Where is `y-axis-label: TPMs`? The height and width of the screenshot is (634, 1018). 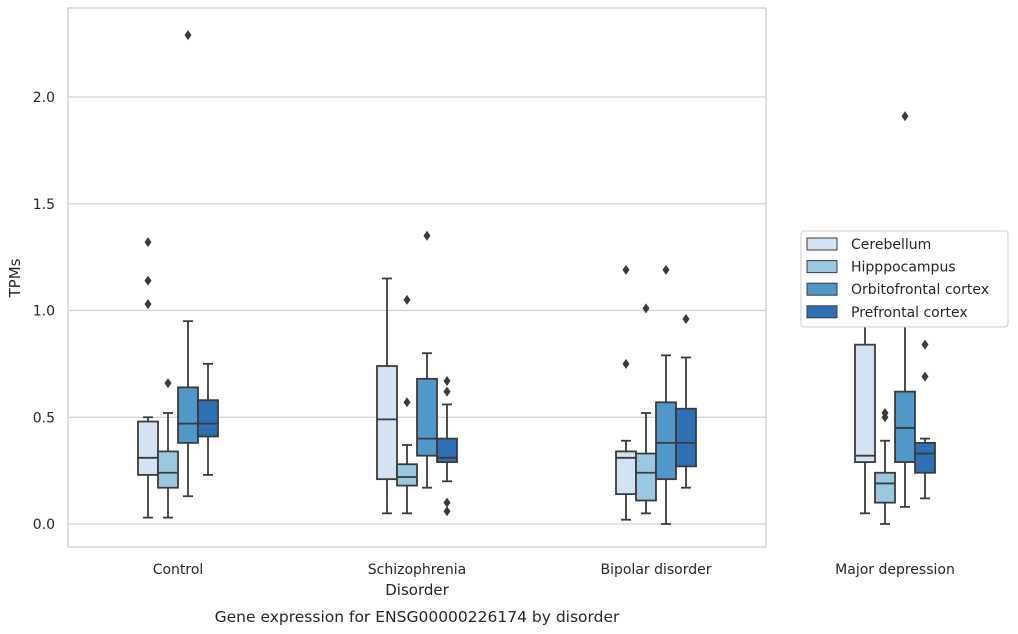 y-axis-label: TPMs is located at coordinates (15, 278).